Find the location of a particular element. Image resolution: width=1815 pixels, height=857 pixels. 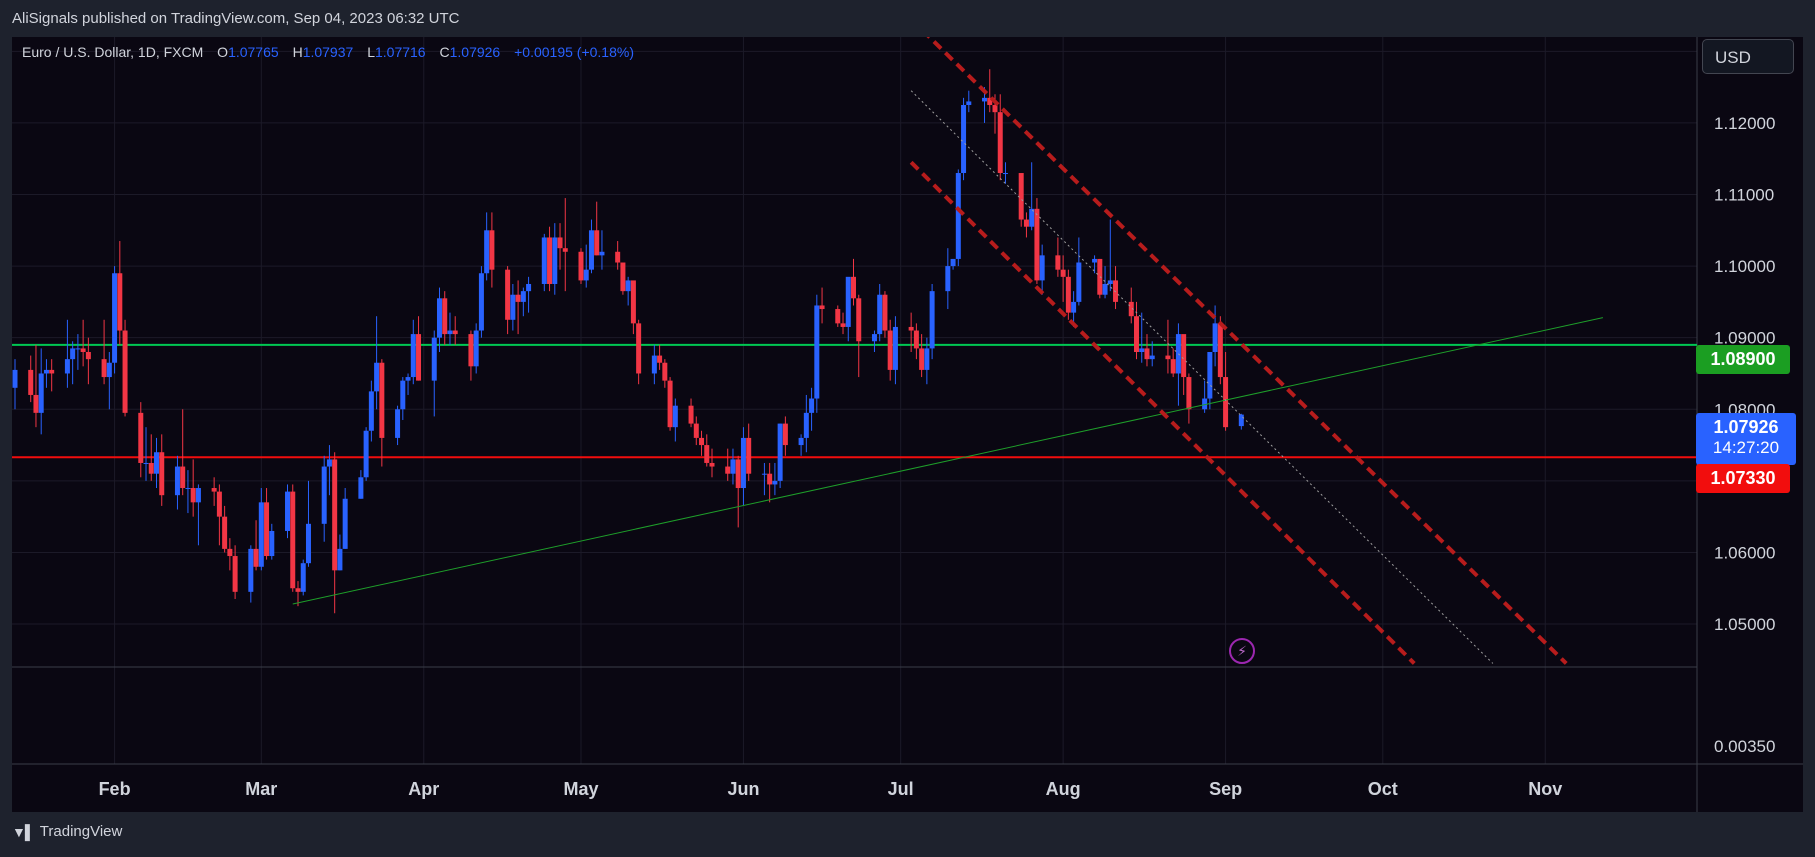

footer-bar is located at coordinates (907, 834).